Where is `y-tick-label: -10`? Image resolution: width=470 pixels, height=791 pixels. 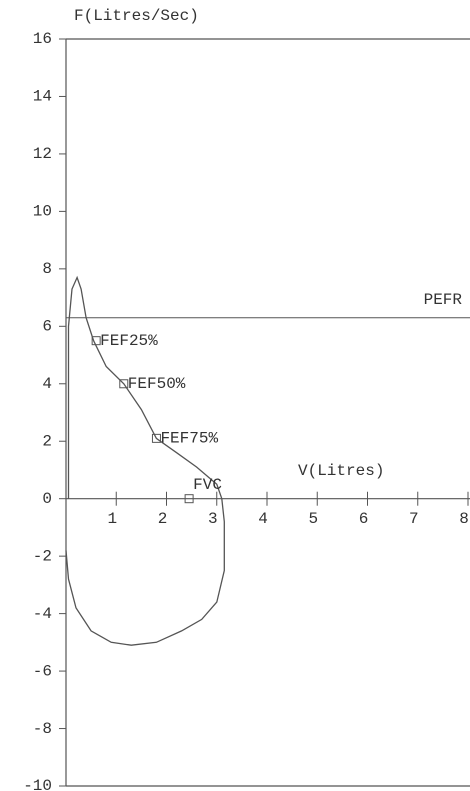
y-tick-label: -10 is located at coordinates (37, 784).